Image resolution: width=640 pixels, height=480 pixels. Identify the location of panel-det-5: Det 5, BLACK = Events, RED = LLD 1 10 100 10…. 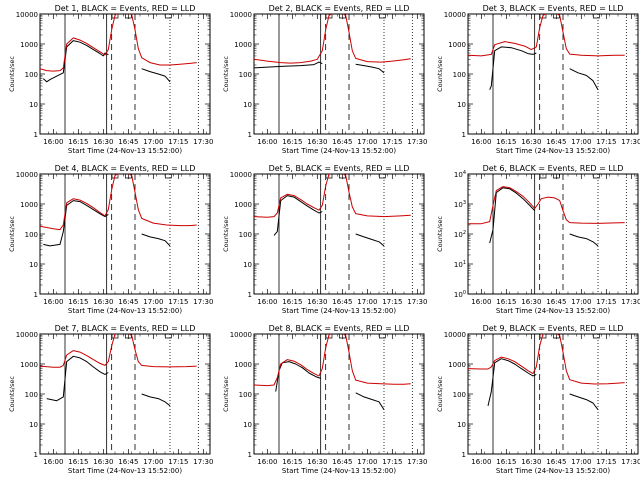
(324, 239).